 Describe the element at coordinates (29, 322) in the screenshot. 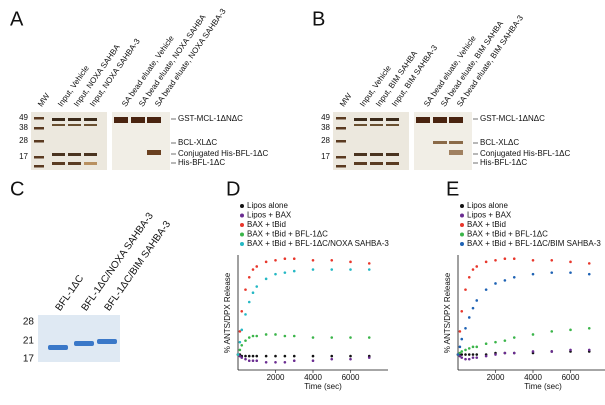

I see `mw-marker: 28` at that location.